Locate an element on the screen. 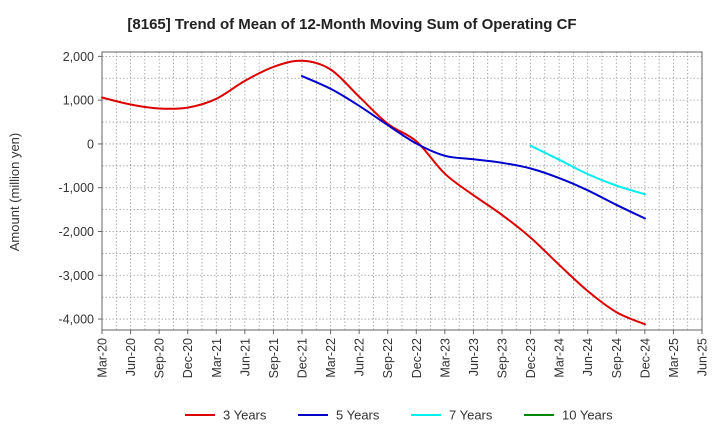  x-tick-label: Sep-23 is located at coordinates (503, 358).